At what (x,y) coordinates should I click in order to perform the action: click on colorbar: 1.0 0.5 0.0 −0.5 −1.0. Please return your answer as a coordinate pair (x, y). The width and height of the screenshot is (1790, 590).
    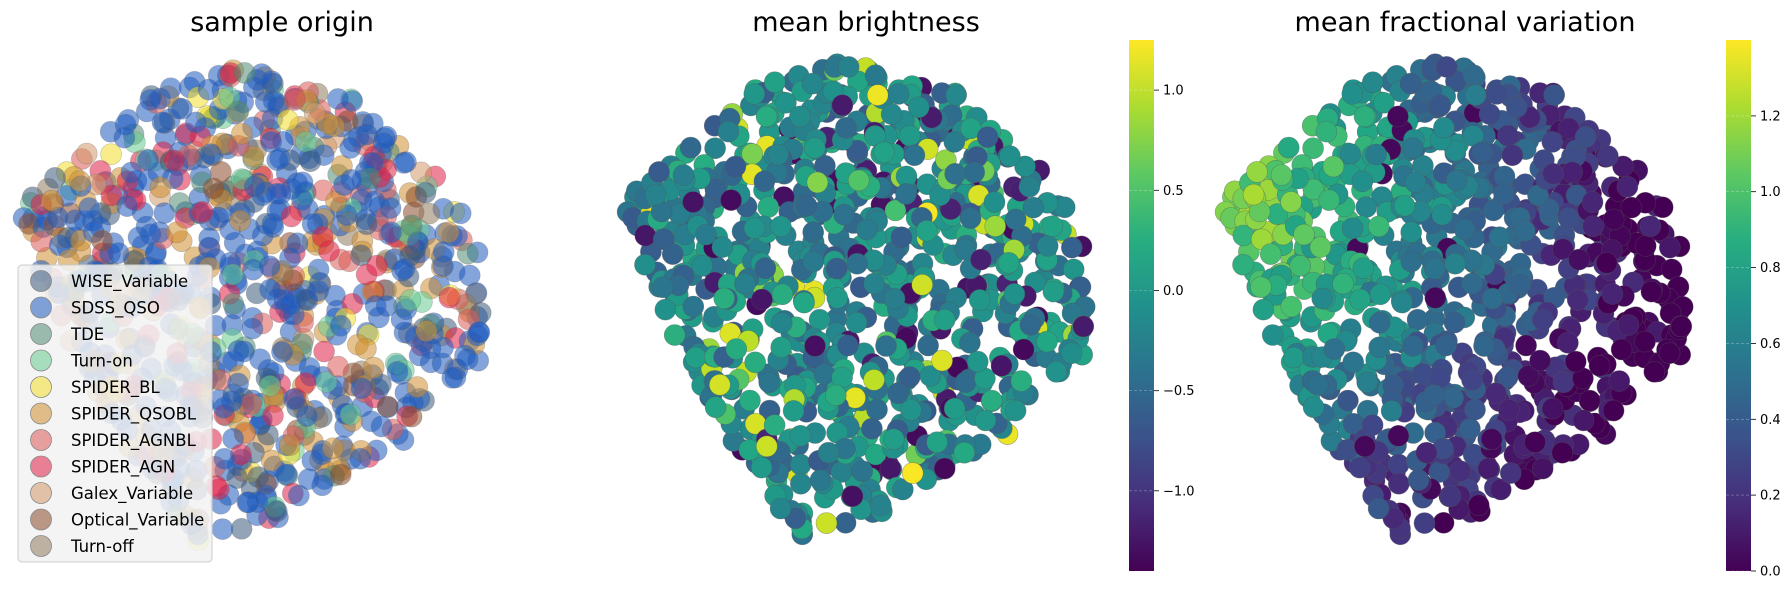
    Looking at the image, I should click on (1162, 305).